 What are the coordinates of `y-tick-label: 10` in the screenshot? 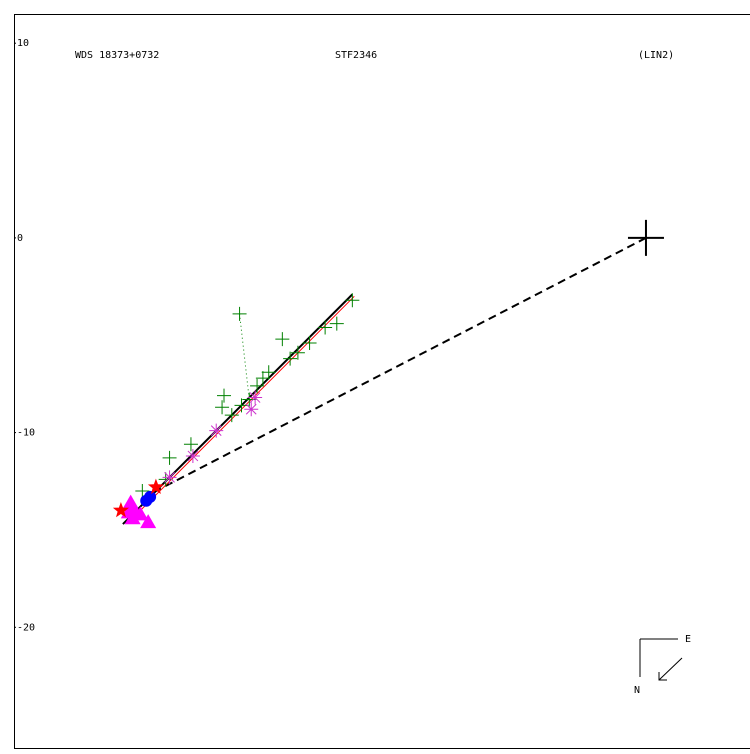 It's located at (23, 43).